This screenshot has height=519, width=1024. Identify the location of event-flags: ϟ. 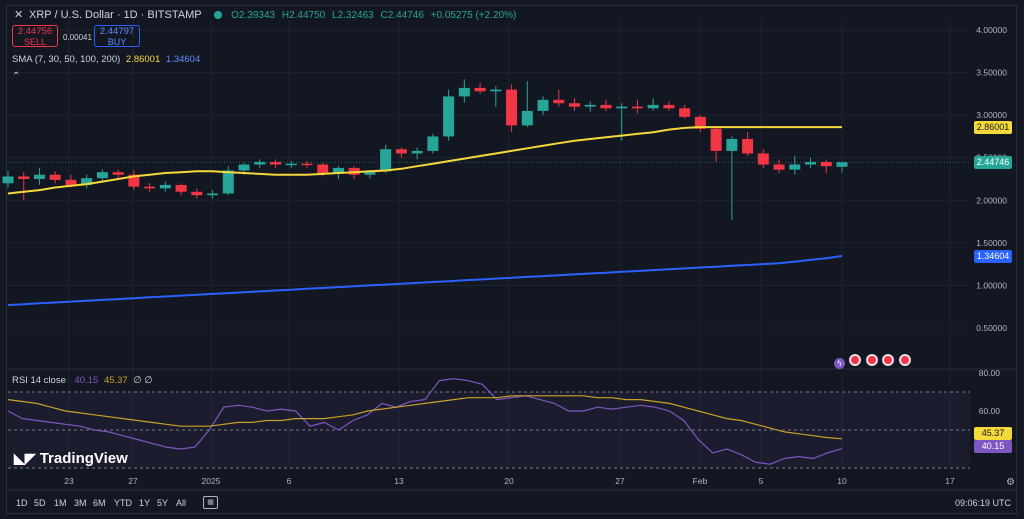
(872, 362).